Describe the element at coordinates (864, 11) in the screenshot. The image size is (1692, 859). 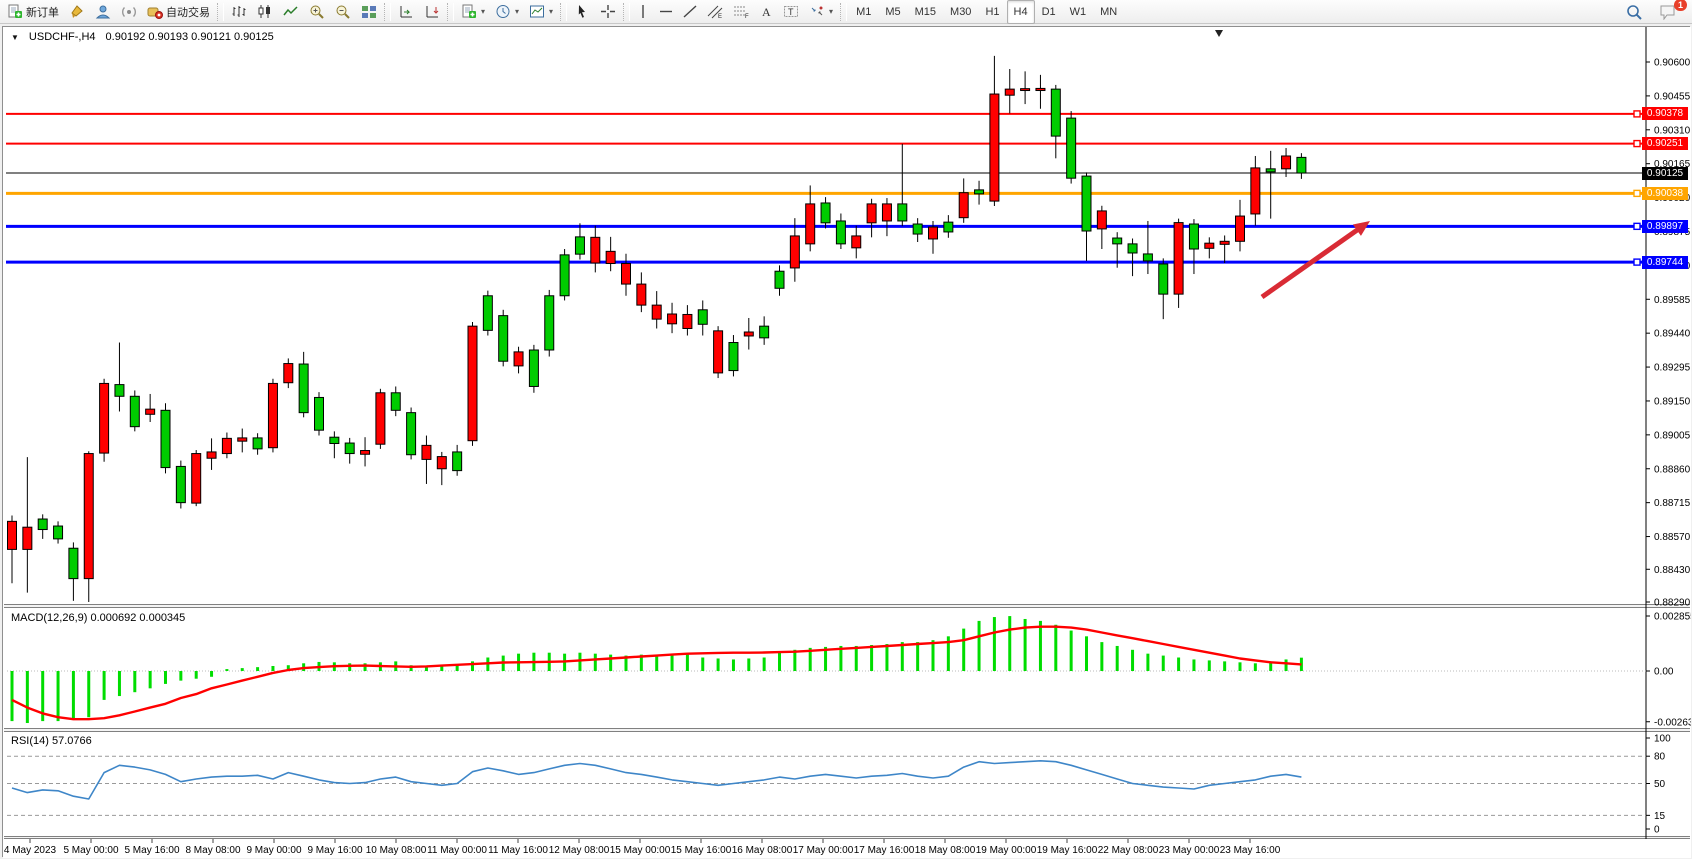
I see `timeframe-m1-button: M1` at that location.